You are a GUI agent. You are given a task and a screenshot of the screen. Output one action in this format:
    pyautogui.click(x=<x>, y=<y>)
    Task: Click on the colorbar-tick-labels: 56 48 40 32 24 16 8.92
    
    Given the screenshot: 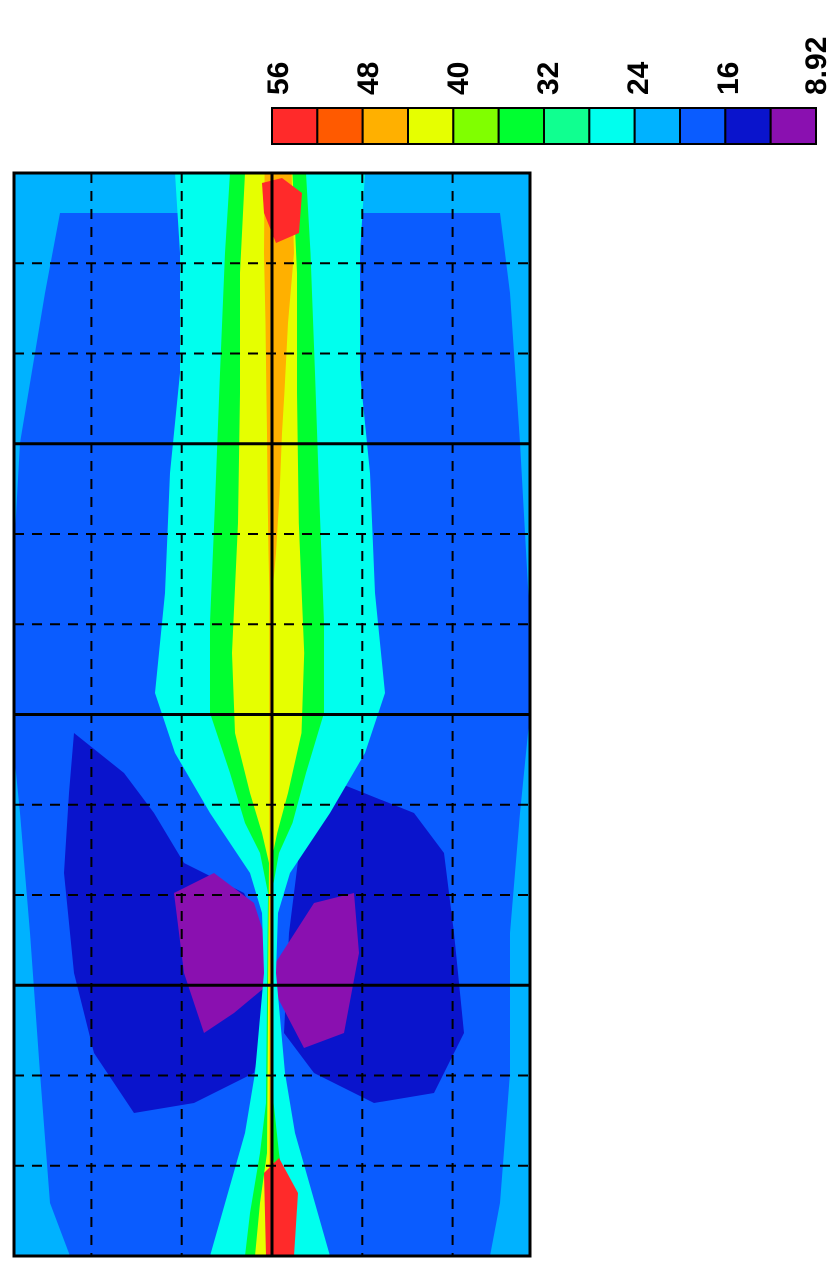 What is the action you would take?
    pyautogui.click(x=545, y=66)
    